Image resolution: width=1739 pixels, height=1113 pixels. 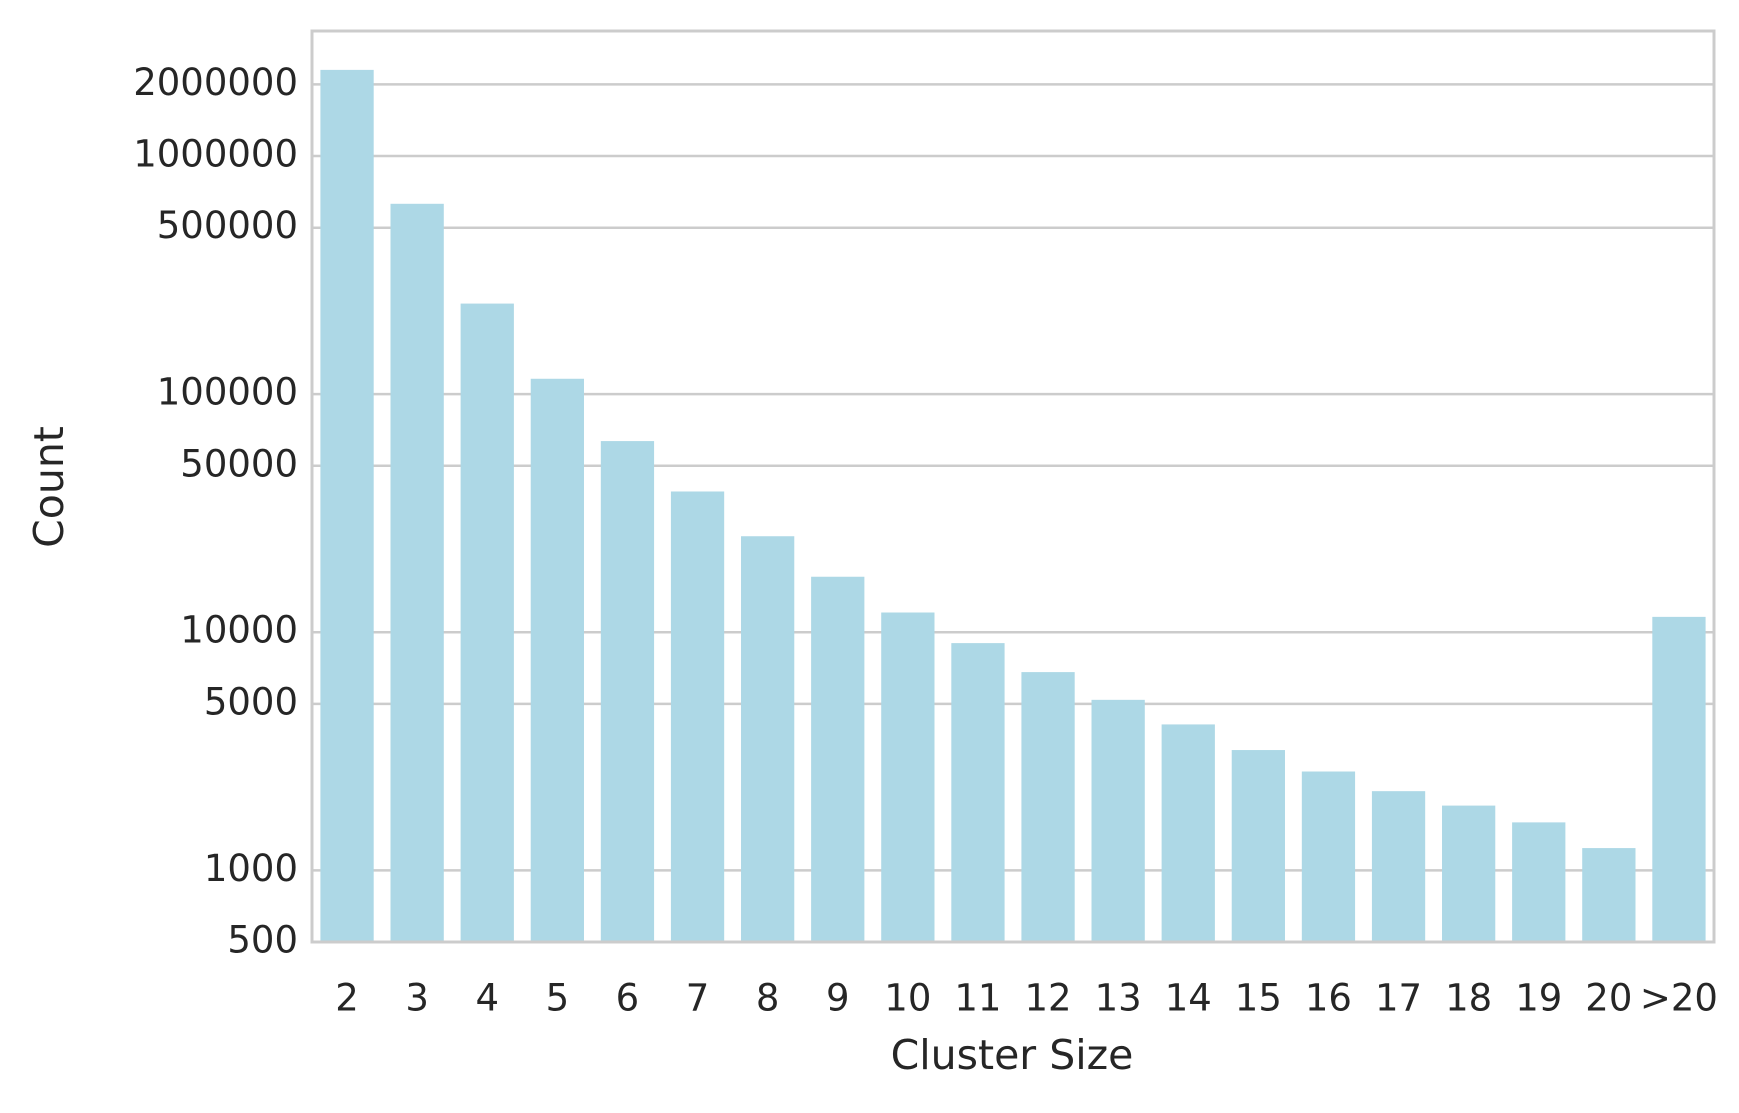 What do you see at coordinates (487, 998) in the screenshot?
I see `x-tick-label: 4` at bounding box center [487, 998].